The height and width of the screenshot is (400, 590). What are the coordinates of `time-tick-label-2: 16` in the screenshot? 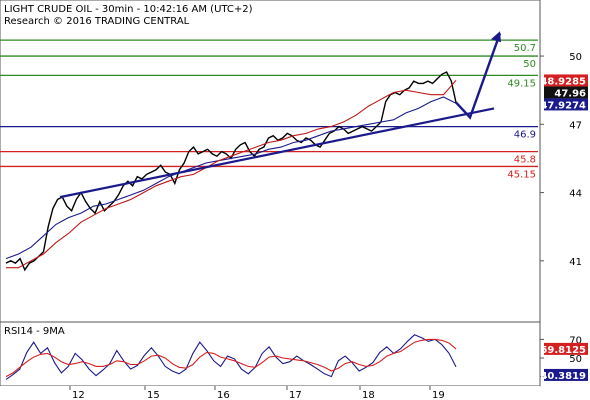 It's located at (223, 395).